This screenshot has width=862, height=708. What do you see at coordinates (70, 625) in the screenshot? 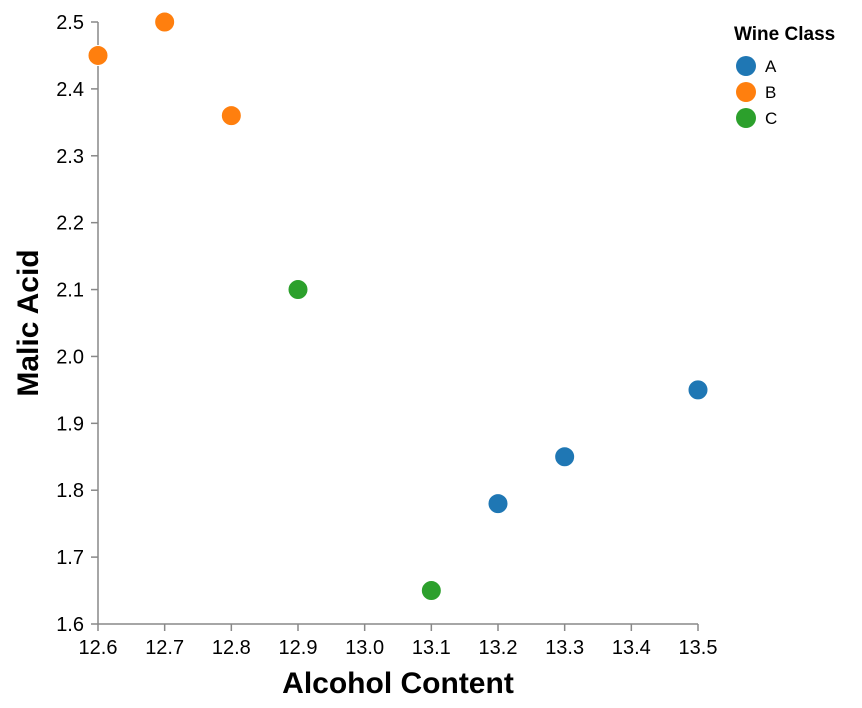
I see `y-tick-label: 1.6` at bounding box center [70, 625].